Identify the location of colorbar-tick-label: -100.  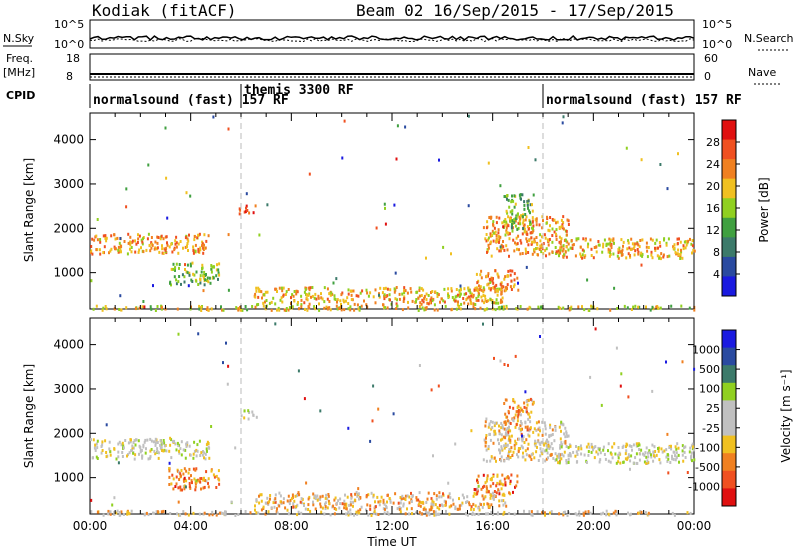
(707, 447).